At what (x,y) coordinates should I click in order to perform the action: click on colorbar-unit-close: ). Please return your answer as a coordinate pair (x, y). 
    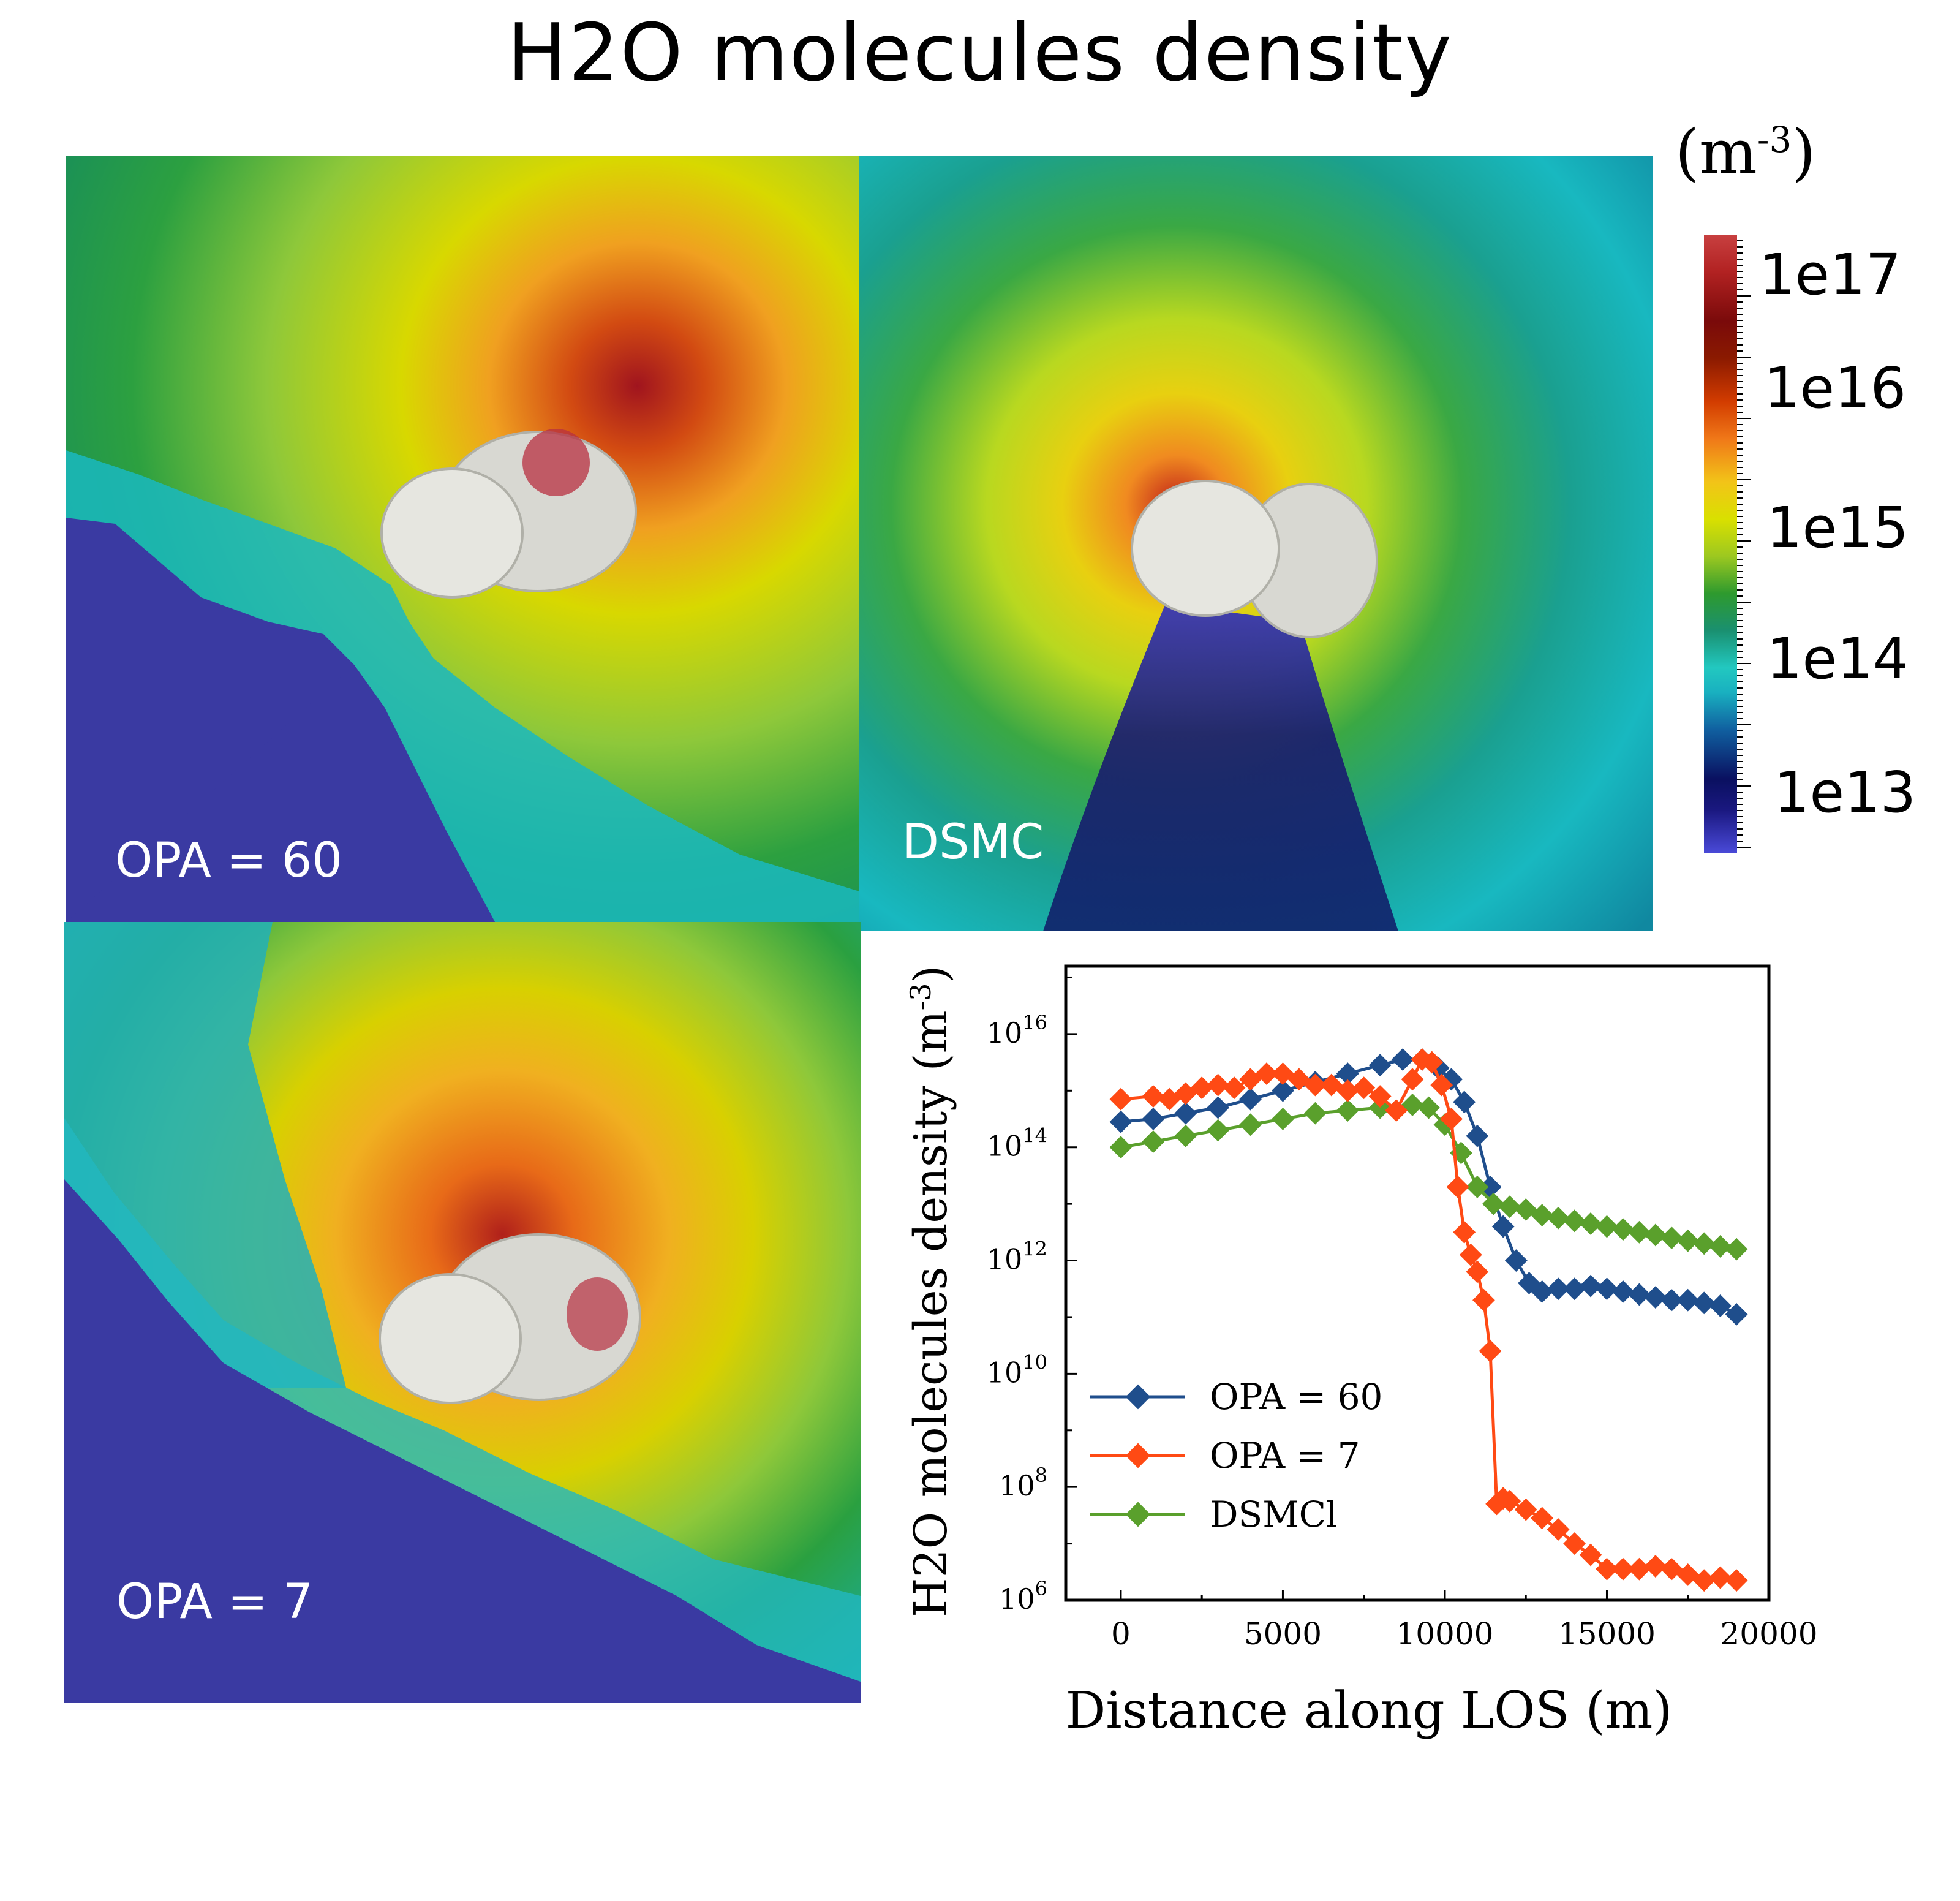
    Looking at the image, I should click on (1804, 152).